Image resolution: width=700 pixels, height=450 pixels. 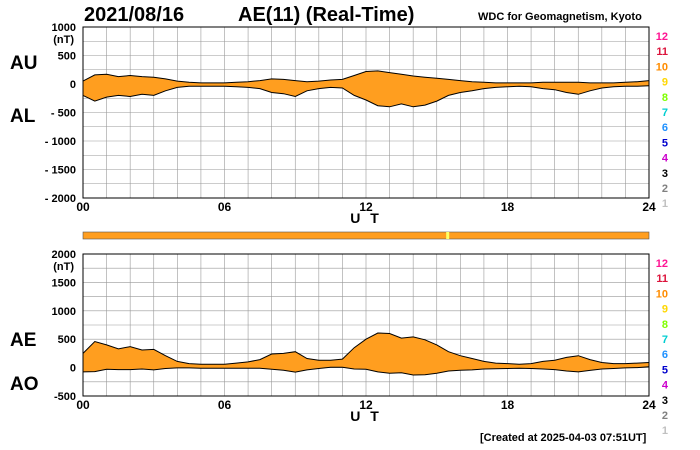 What do you see at coordinates (24, 384) in the screenshot?
I see `series-label-ao: AO` at bounding box center [24, 384].